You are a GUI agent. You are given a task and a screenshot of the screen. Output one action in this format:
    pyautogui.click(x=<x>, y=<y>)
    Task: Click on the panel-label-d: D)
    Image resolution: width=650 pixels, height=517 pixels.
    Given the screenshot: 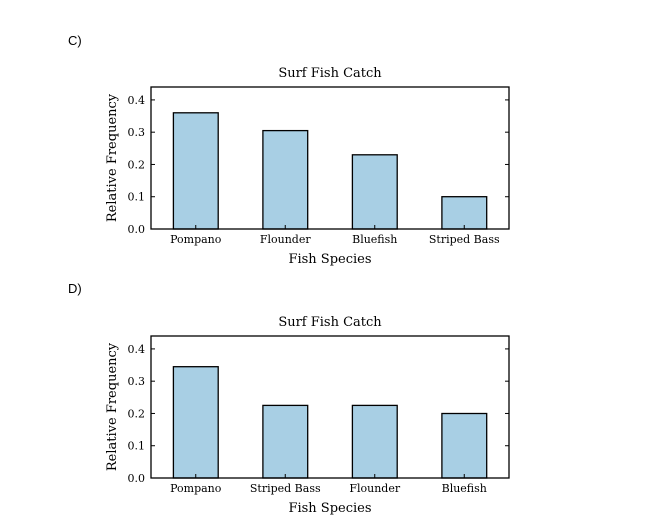 What is the action you would take?
    pyautogui.click(x=75, y=288)
    